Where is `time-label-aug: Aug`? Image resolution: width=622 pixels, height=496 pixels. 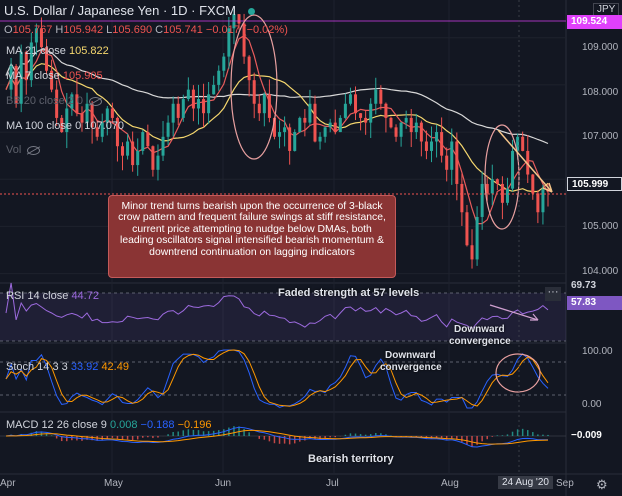 time-label-aug: Aug is located at coordinates (450, 483).